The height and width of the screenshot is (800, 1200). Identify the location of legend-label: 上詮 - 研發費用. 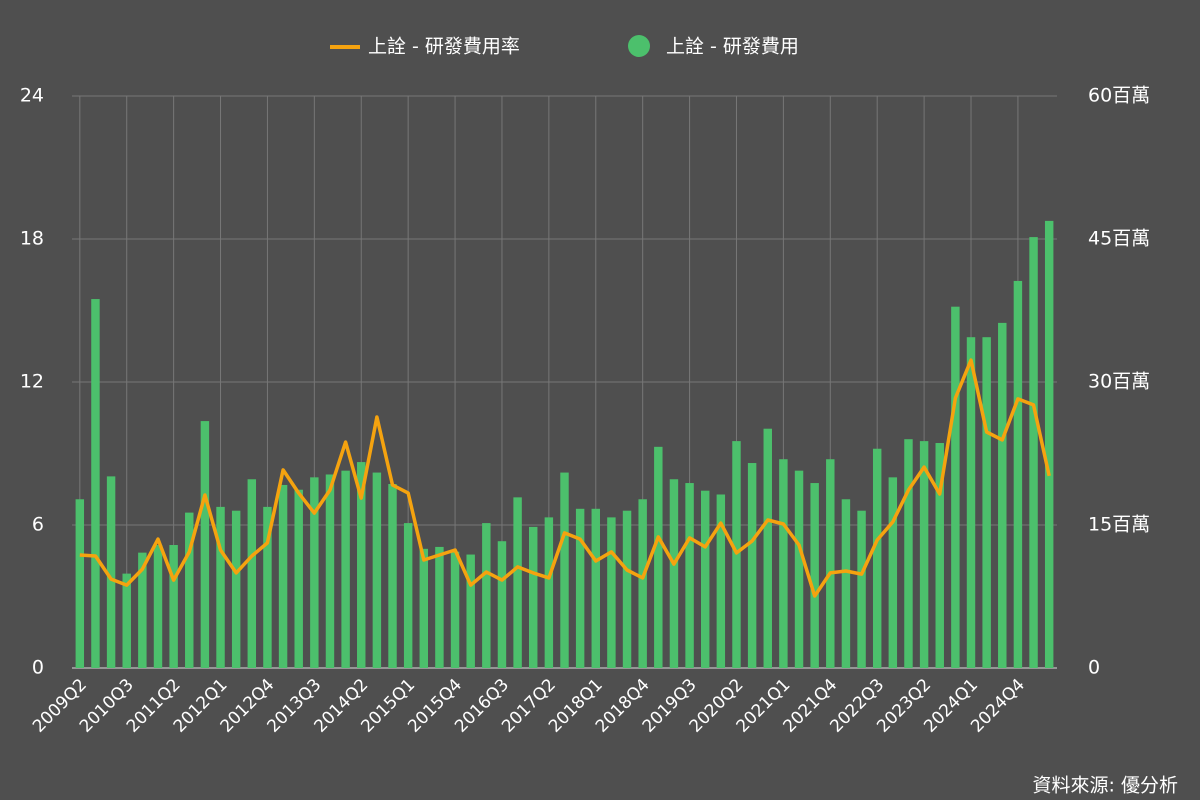
(732, 47).